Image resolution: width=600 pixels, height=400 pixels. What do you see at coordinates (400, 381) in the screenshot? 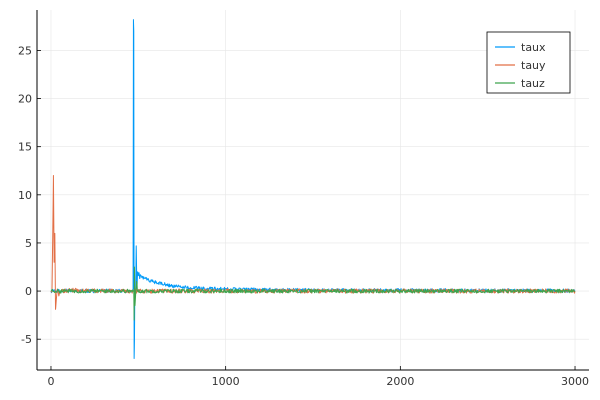
I see `x-tick-label: 2000` at bounding box center [400, 381].